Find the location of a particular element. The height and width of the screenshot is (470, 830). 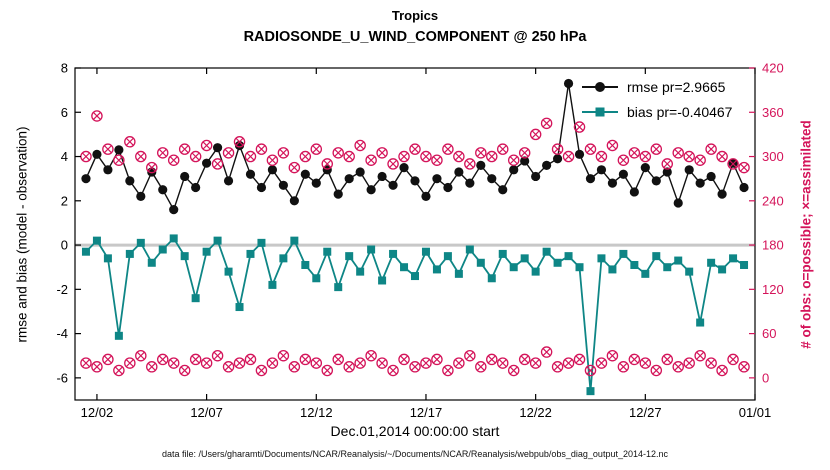

svg-text: 12/27 is located at coordinates (645, 412).